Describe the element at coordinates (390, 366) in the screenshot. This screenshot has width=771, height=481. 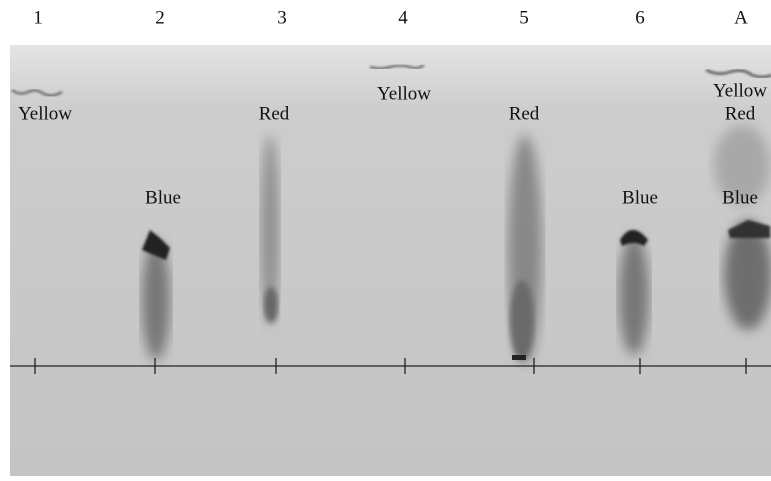
I see `lane-ticks` at that location.